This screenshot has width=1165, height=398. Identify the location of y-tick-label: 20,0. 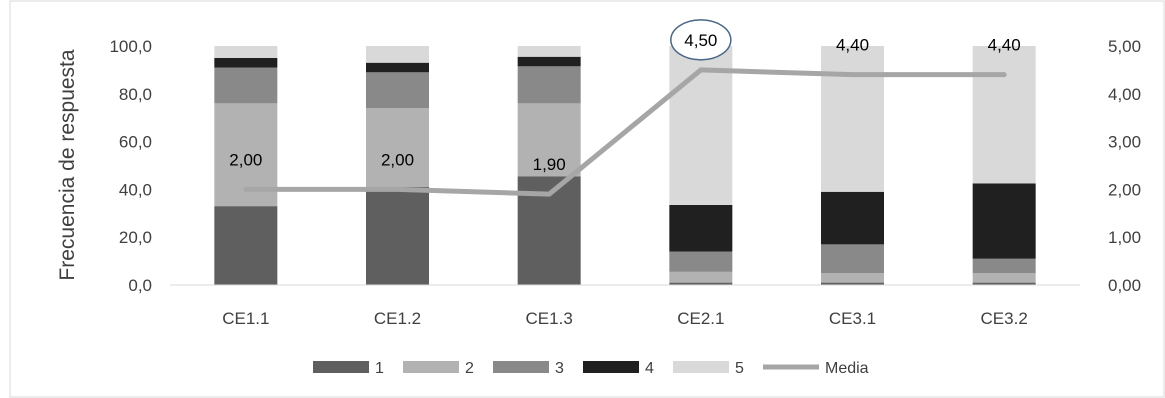
(135, 237).